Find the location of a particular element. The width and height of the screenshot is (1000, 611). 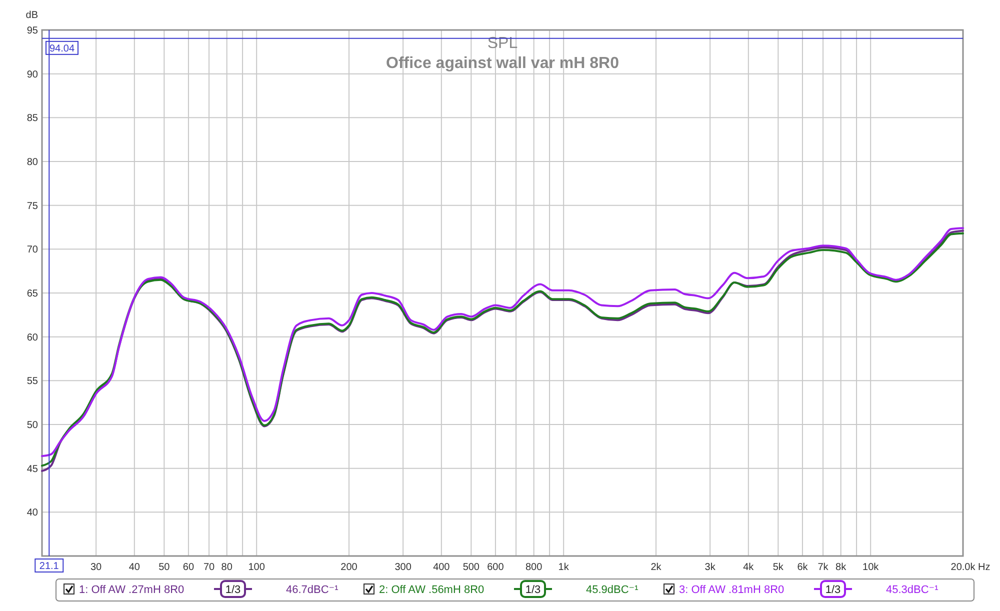

y-tick-label: 90 is located at coordinates (32, 74).